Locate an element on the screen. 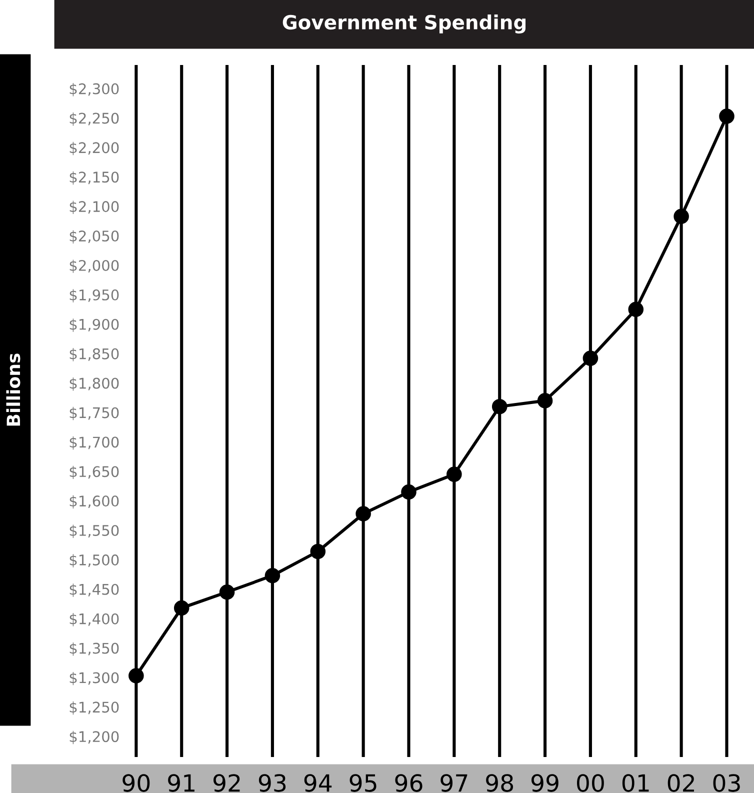 This screenshot has height=793, width=754. chart-title: Government Spending is located at coordinates (404, 24).